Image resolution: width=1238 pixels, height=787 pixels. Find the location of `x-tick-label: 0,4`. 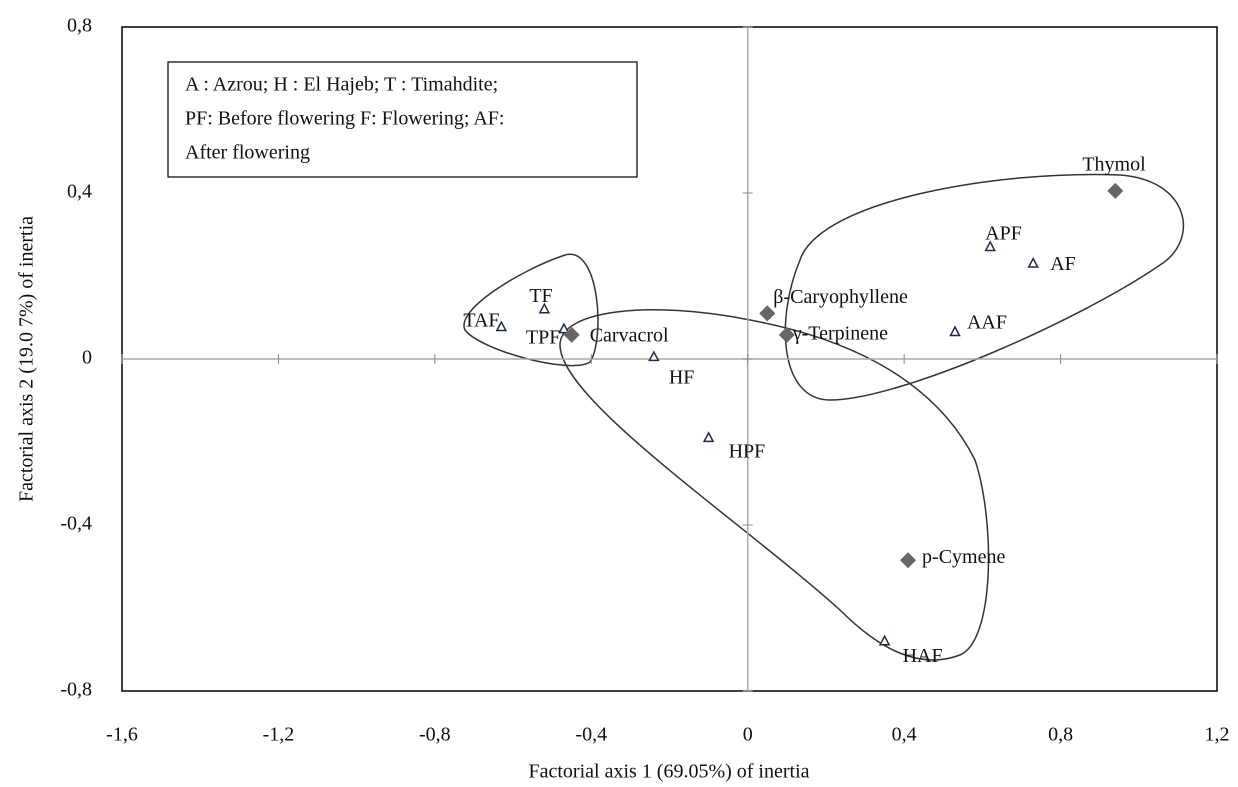

x-tick-label: 0,4 is located at coordinates (904, 735).